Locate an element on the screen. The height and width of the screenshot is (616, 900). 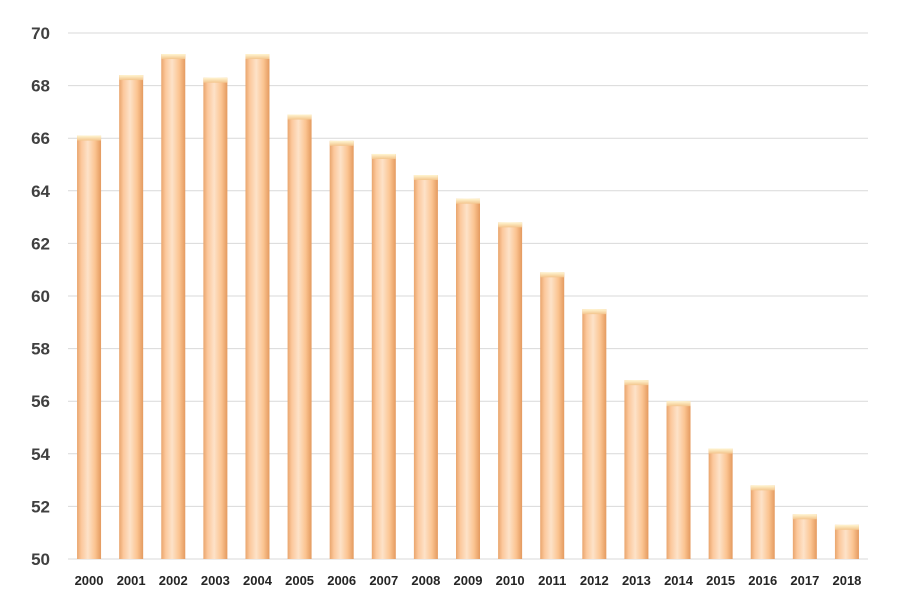
bar-2001 is located at coordinates (131, 317).